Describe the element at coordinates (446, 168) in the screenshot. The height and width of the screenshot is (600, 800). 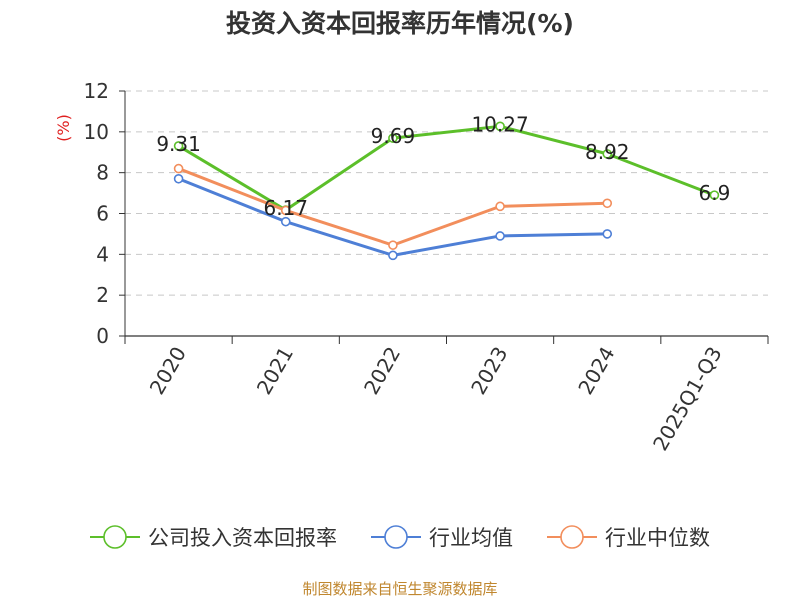
I see `series-line` at that location.